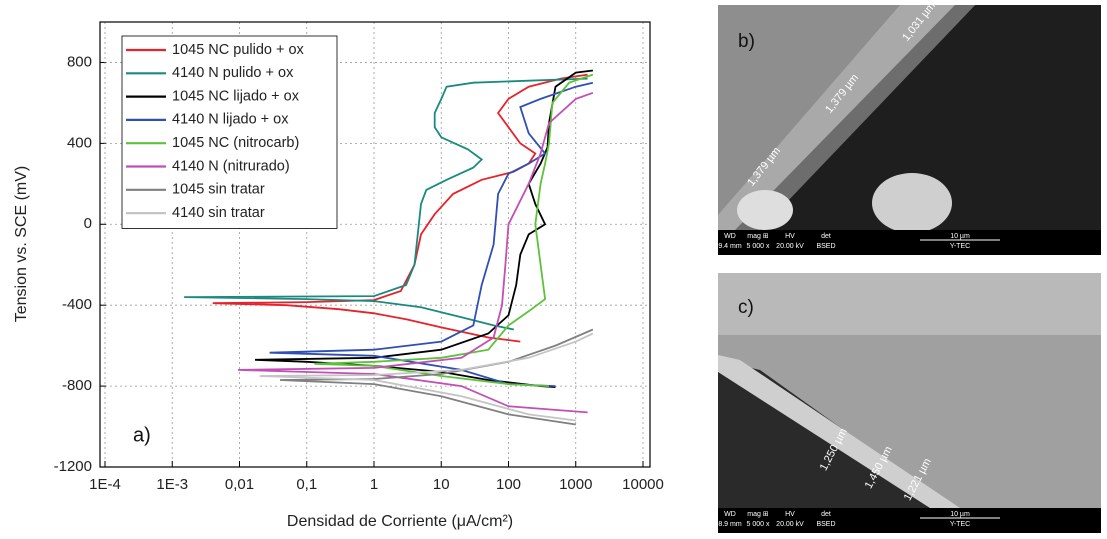 The image size is (1107, 539). What do you see at coordinates (730, 246) in the screenshot?
I see `info-text: 9.4 mm` at bounding box center [730, 246].